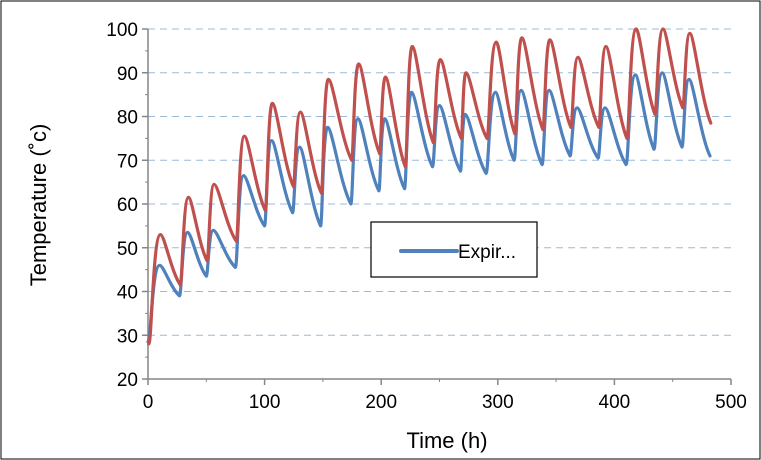  Describe the element at coordinates (446, 440) in the screenshot. I see `x-axis-title: Time (h)` at that location.